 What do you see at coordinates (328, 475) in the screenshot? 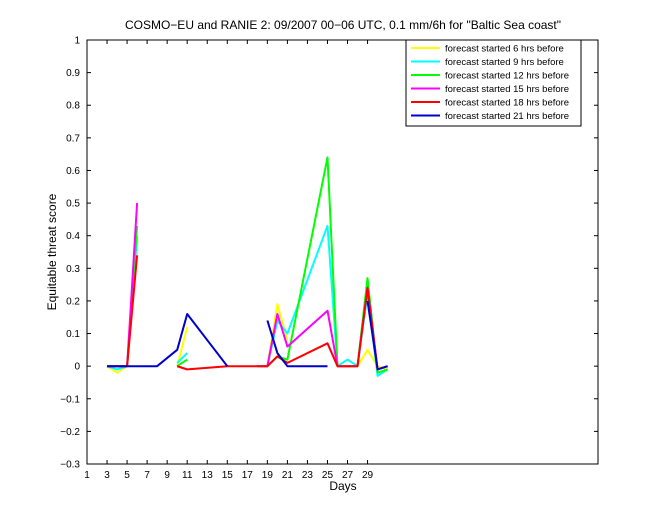
I see `x-tick-label: 25` at bounding box center [328, 475].